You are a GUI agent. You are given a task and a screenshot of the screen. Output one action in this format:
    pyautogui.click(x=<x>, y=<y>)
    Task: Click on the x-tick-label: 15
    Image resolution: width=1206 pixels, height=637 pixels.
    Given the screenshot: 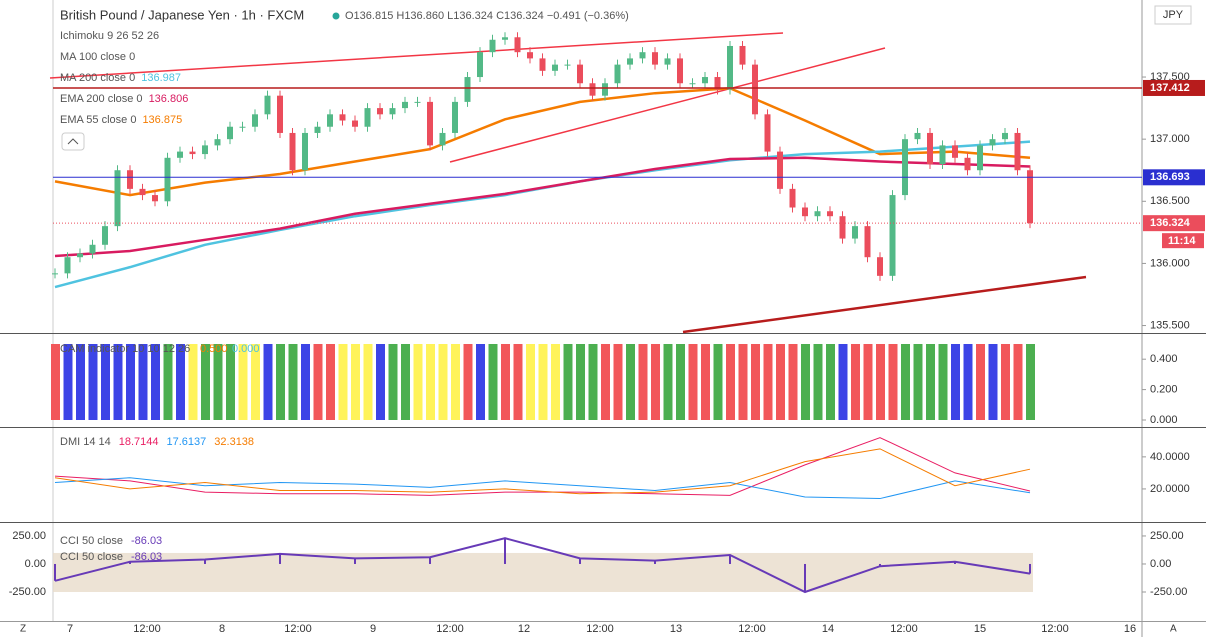 What is the action you would take?
    pyautogui.click(x=980, y=629)
    